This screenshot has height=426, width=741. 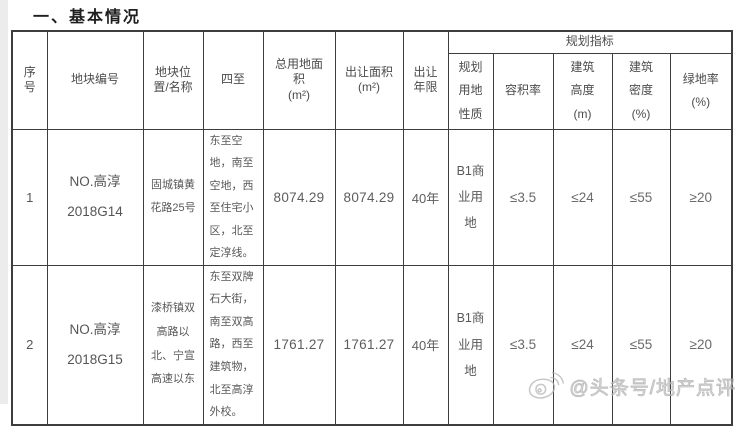 I want to click on cell-transfer-area: 8074.29, so click(x=369, y=197).